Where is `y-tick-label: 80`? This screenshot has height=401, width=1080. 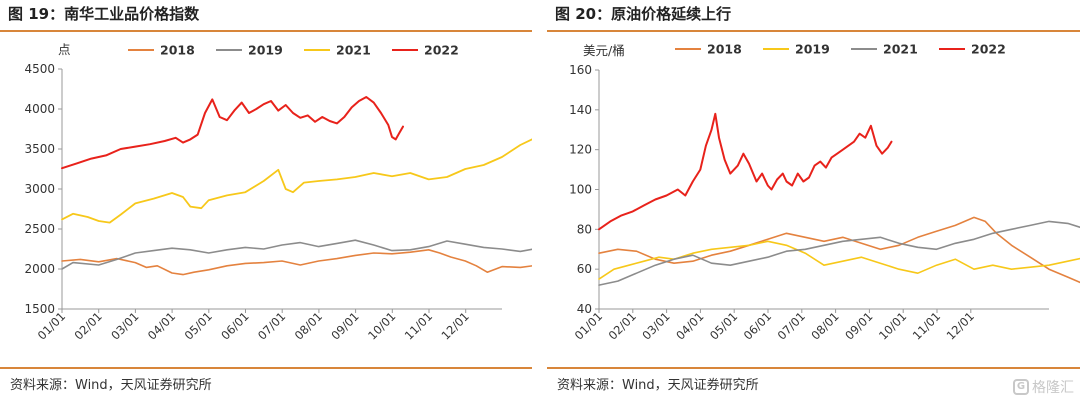
y-tick-label: 80 is located at coordinates (584, 229).